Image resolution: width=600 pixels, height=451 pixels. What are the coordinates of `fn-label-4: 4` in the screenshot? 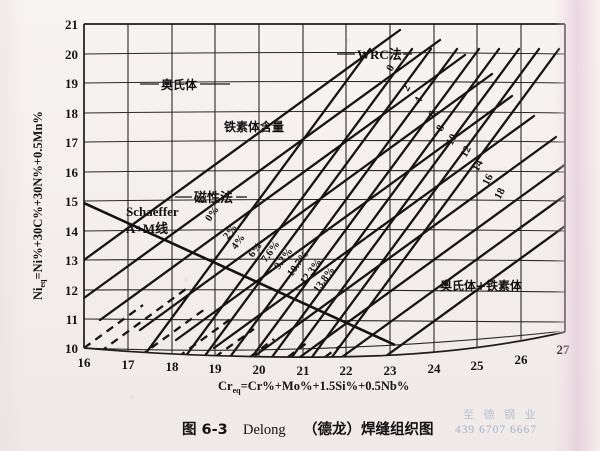 It's located at (418, 99).